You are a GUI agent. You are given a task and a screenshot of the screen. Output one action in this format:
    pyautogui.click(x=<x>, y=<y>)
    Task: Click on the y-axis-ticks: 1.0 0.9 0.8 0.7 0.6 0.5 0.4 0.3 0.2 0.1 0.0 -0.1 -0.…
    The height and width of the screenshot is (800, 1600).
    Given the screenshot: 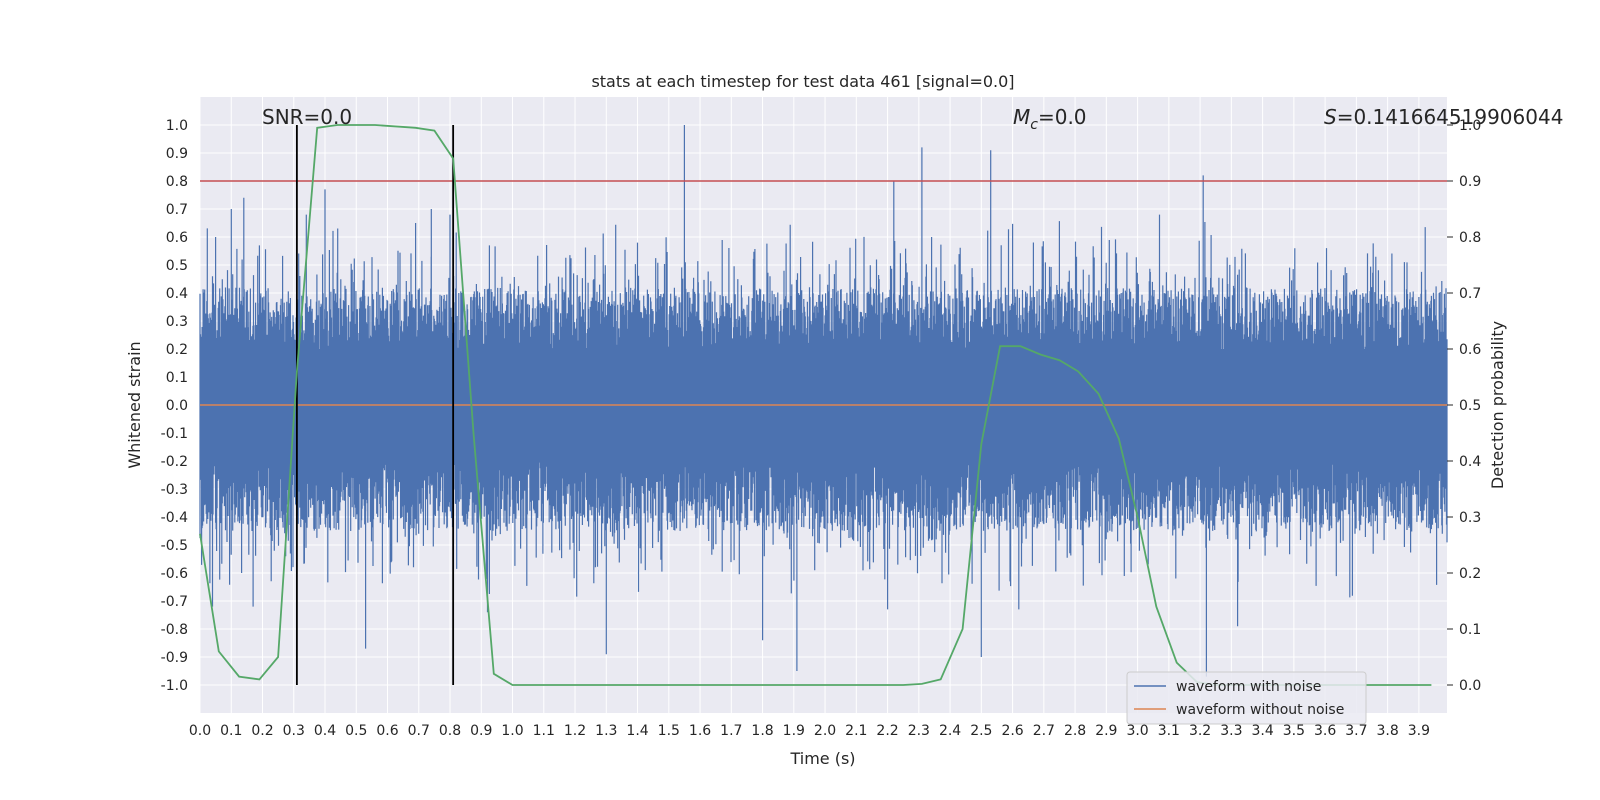 What is the action you would take?
    pyautogui.click(x=174, y=406)
    